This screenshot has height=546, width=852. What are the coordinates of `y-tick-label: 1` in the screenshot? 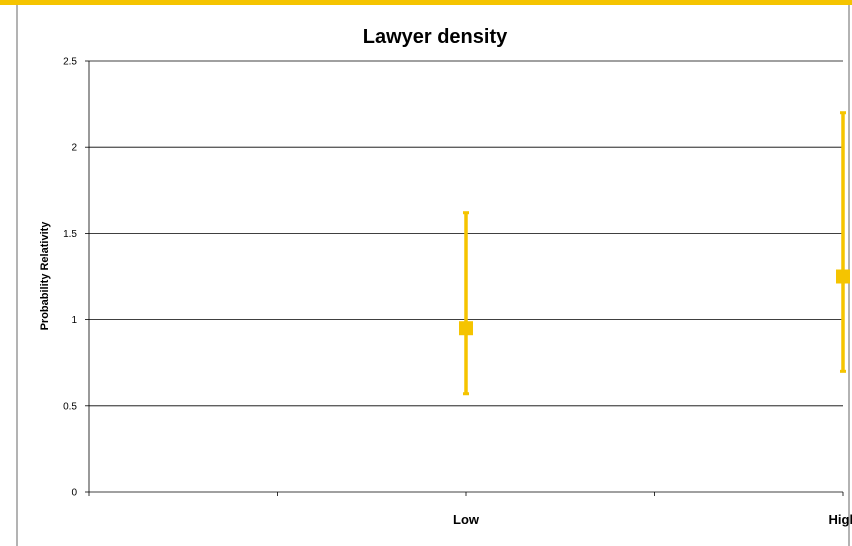 It's located at (74, 320).